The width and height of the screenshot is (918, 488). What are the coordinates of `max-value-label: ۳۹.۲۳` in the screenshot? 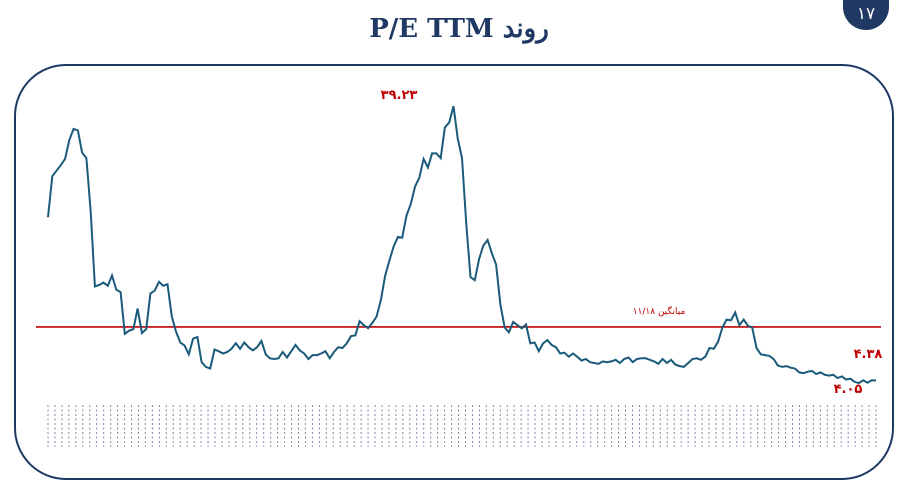 It's located at (399, 95).